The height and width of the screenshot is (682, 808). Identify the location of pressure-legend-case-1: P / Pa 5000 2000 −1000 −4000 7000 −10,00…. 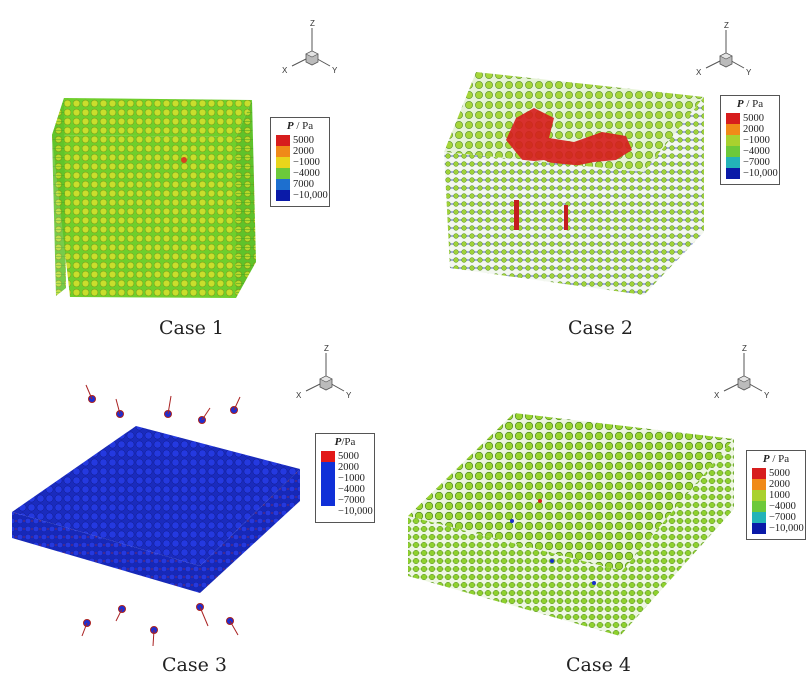
(300, 162).